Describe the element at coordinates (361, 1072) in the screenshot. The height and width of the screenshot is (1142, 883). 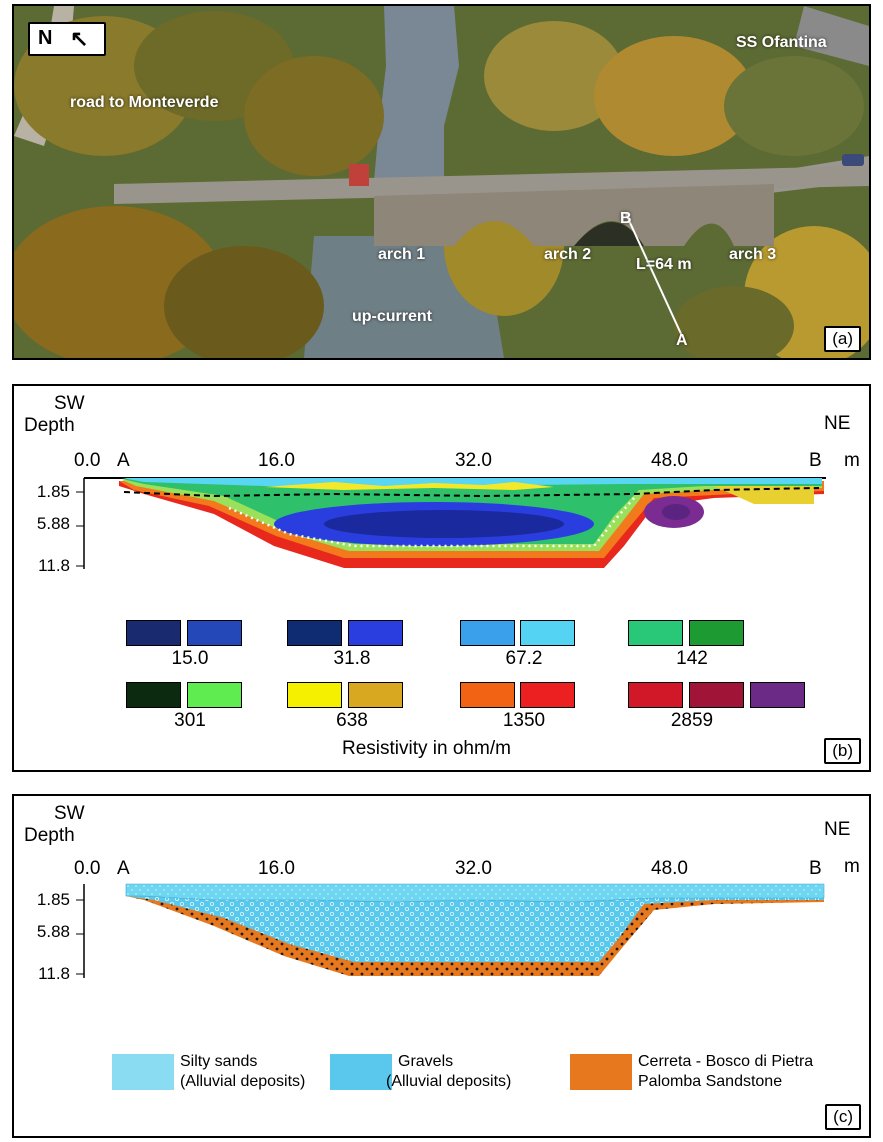
I see `legend-swatch-gravels` at that location.